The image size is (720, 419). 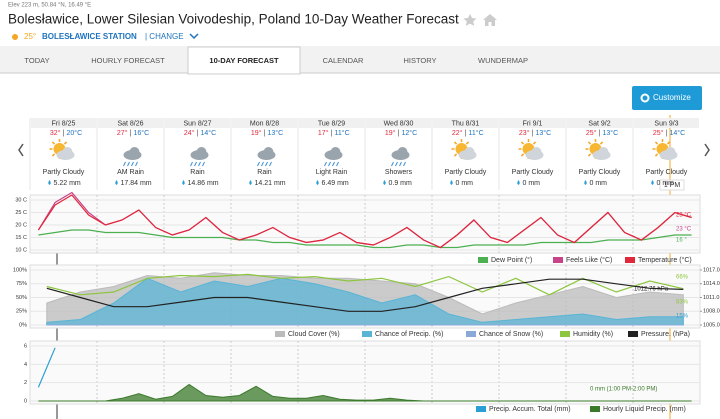 What do you see at coordinates (591, 133) in the screenshot?
I see `day-high: 25°` at bounding box center [591, 133].